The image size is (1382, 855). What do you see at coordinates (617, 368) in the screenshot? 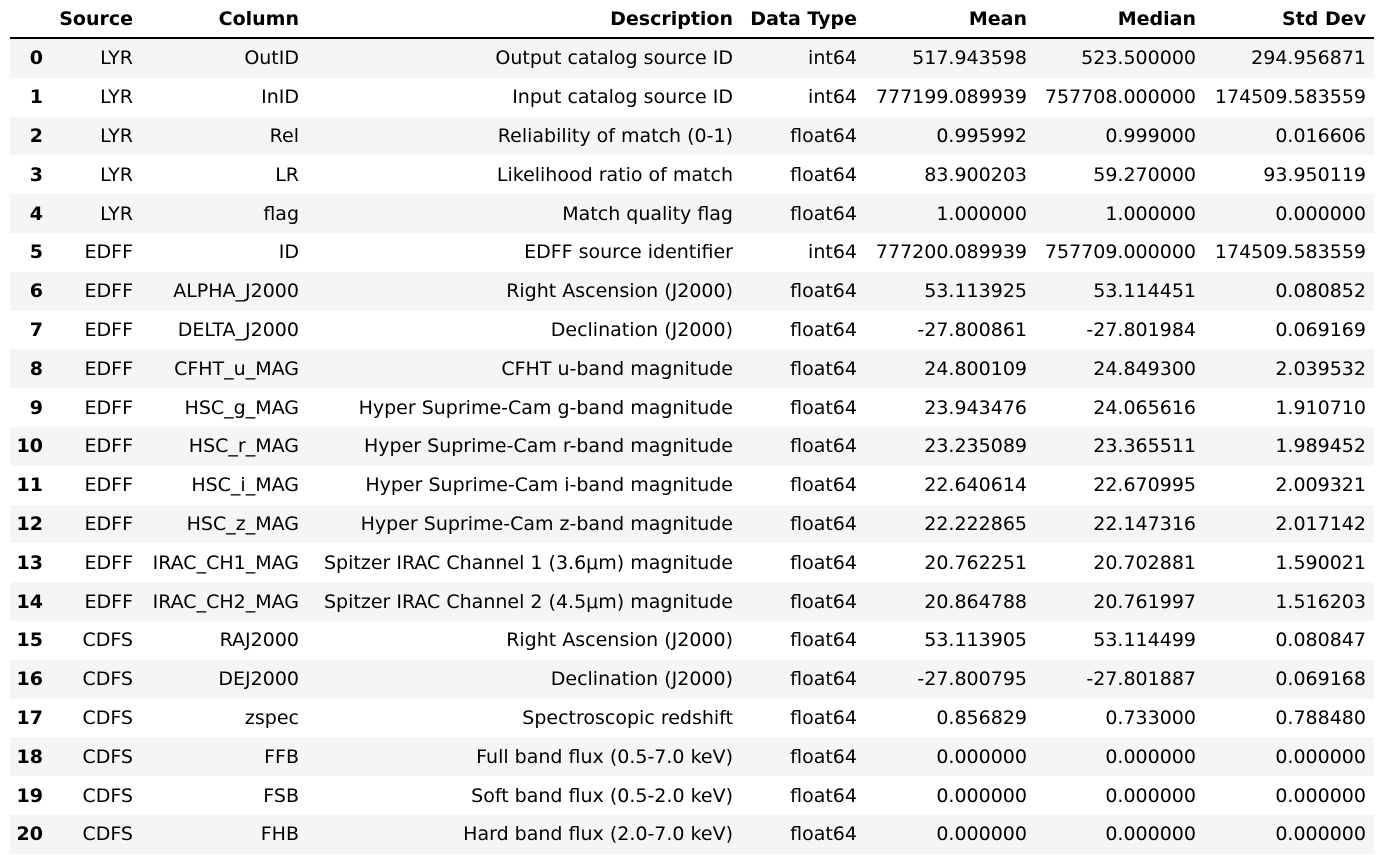
I see `cell-description: CFHT u-band magnitude` at bounding box center [617, 368].